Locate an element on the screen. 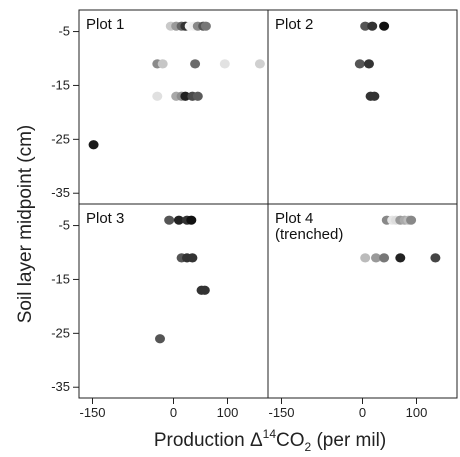  panel-label: Plot 1 is located at coordinates (105, 24).